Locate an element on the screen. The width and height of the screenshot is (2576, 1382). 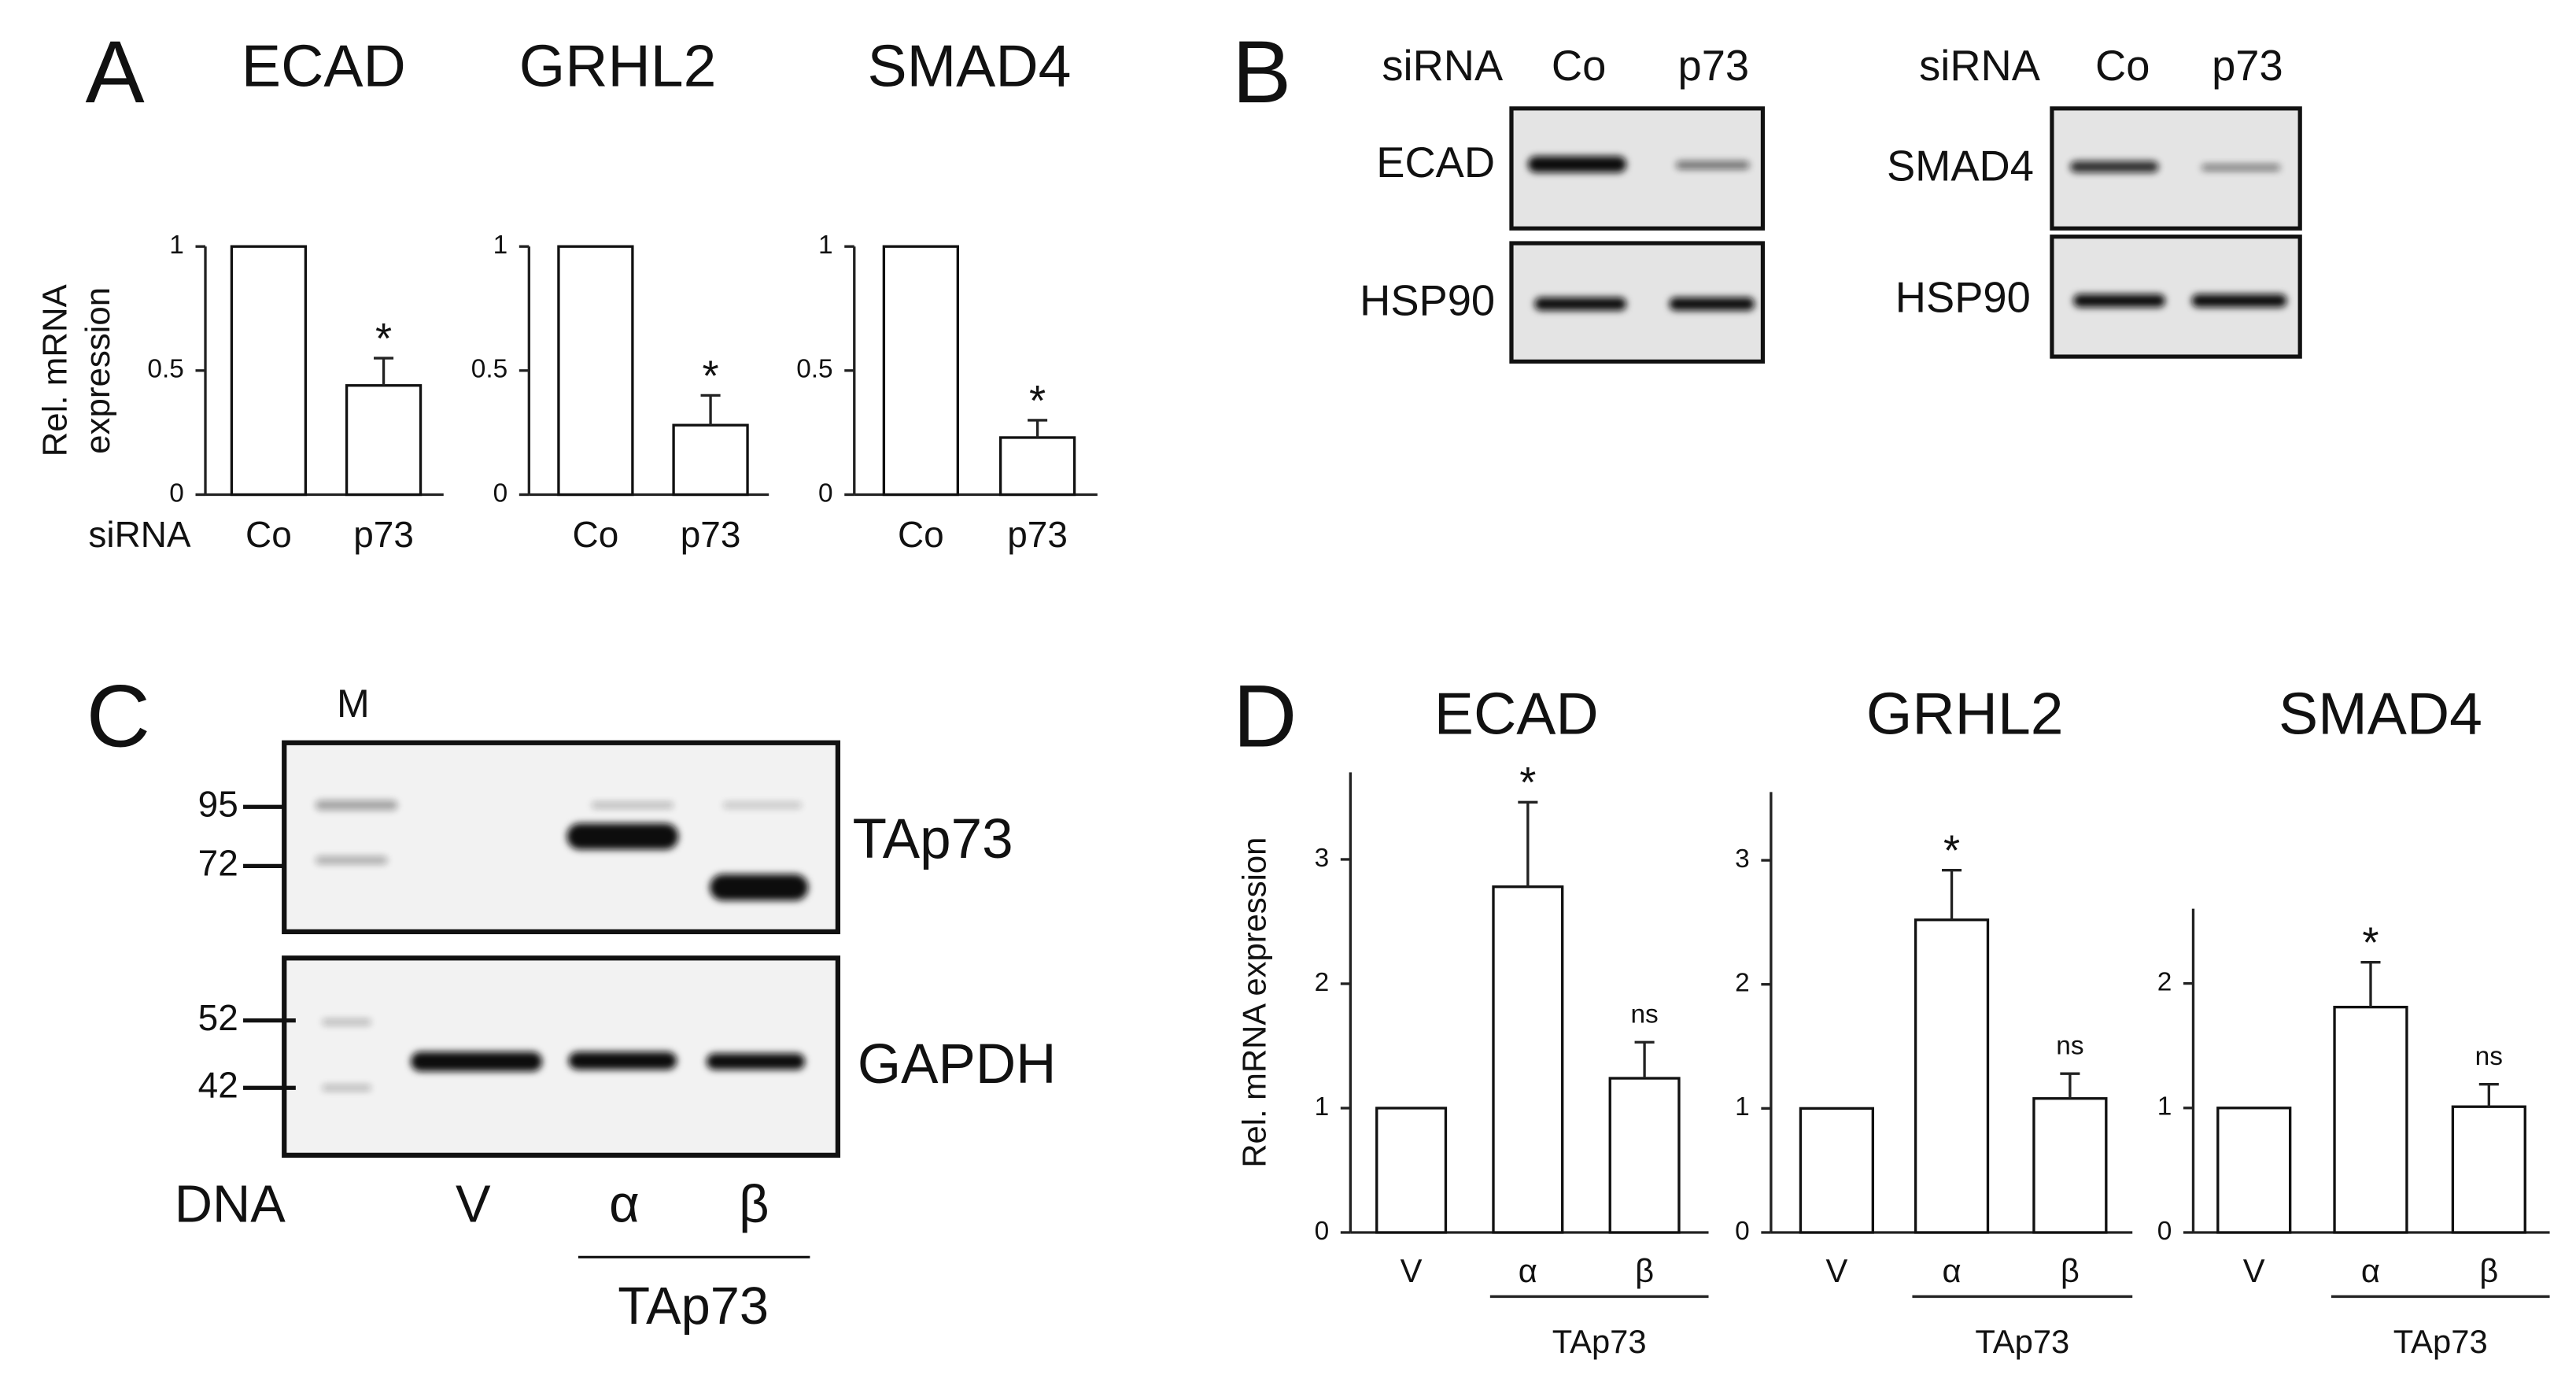
lane-label: p73 is located at coordinates (2248, 66).